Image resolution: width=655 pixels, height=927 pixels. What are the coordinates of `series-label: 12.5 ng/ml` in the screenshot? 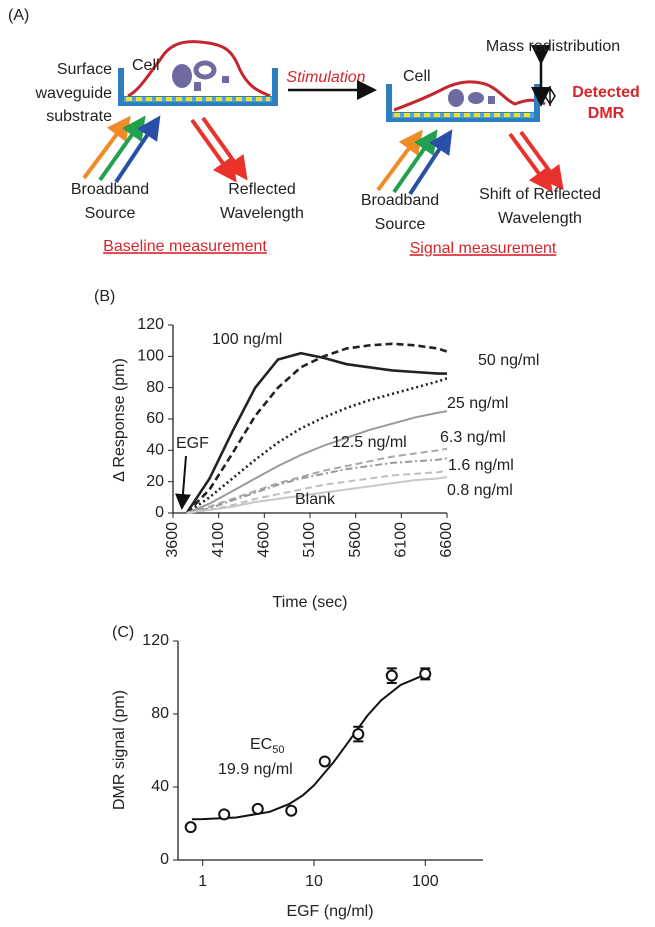 It's located at (369, 442).